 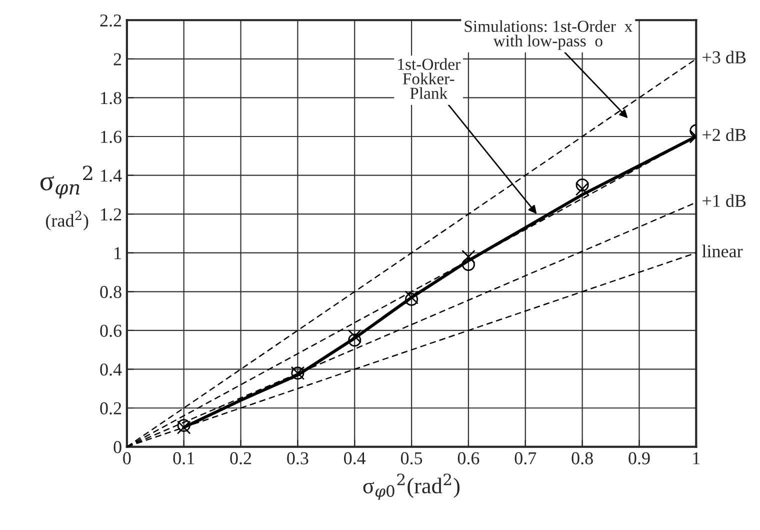 I want to click on x-tick-label: 0.7, so click(x=525, y=458).